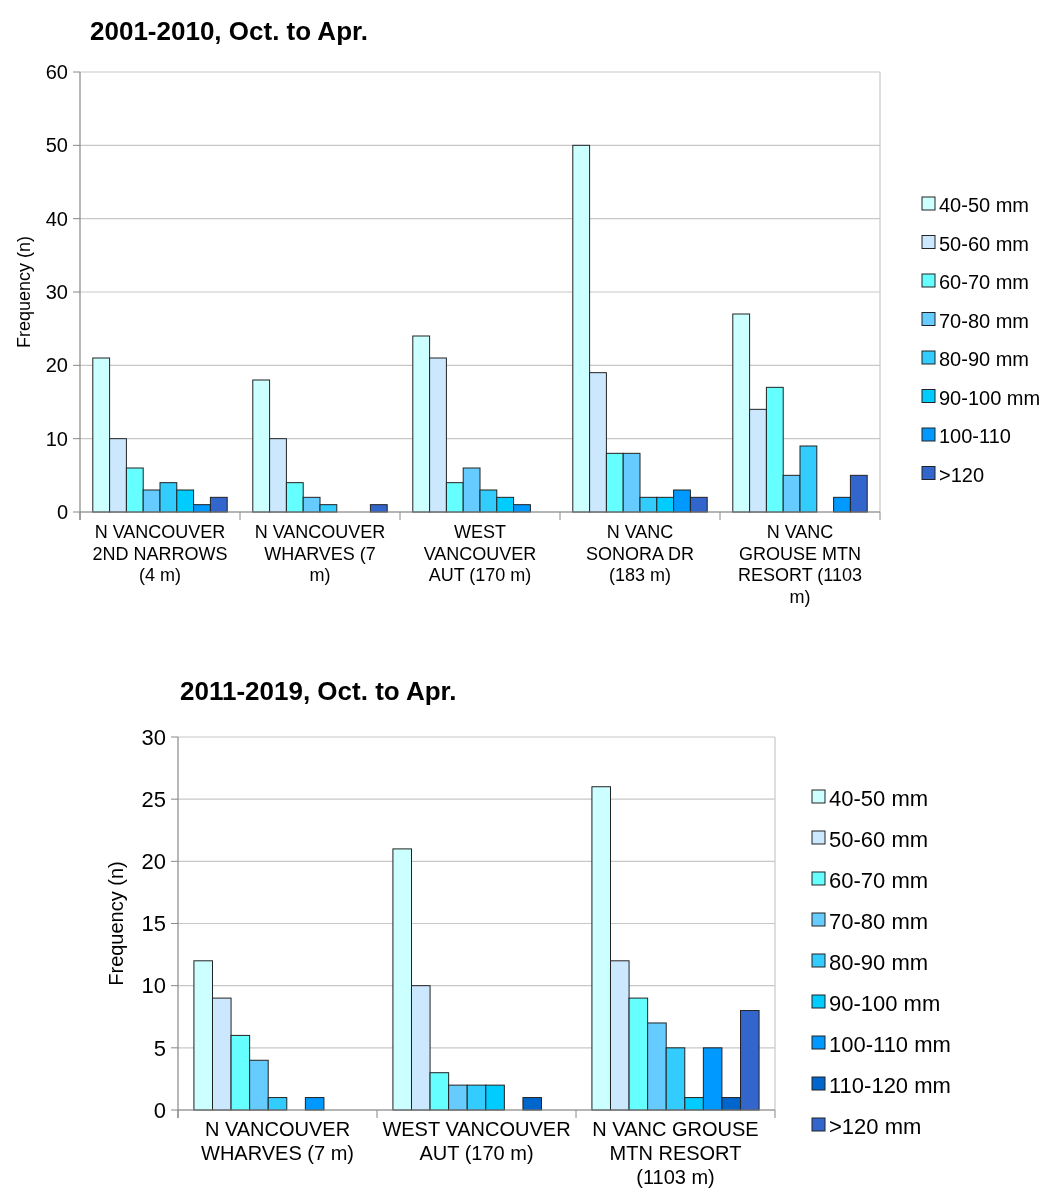 The height and width of the screenshot is (1200, 1060). What do you see at coordinates (640, 554) in the screenshot?
I see `x-tick-label: N VANC SONORA DR (183 m)` at bounding box center [640, 554].